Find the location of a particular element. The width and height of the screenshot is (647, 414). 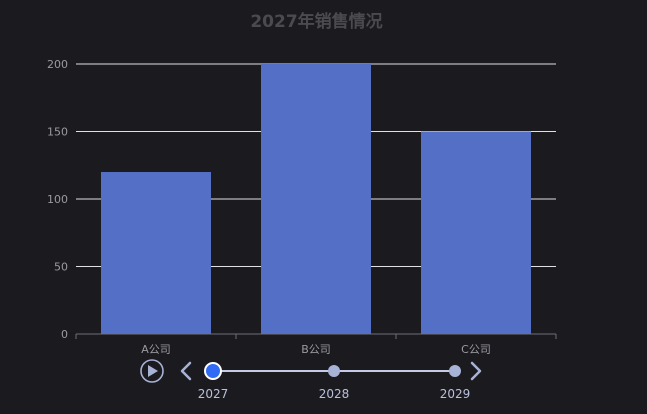

y-tick-label: 0 is located at coordinates (64, 334).